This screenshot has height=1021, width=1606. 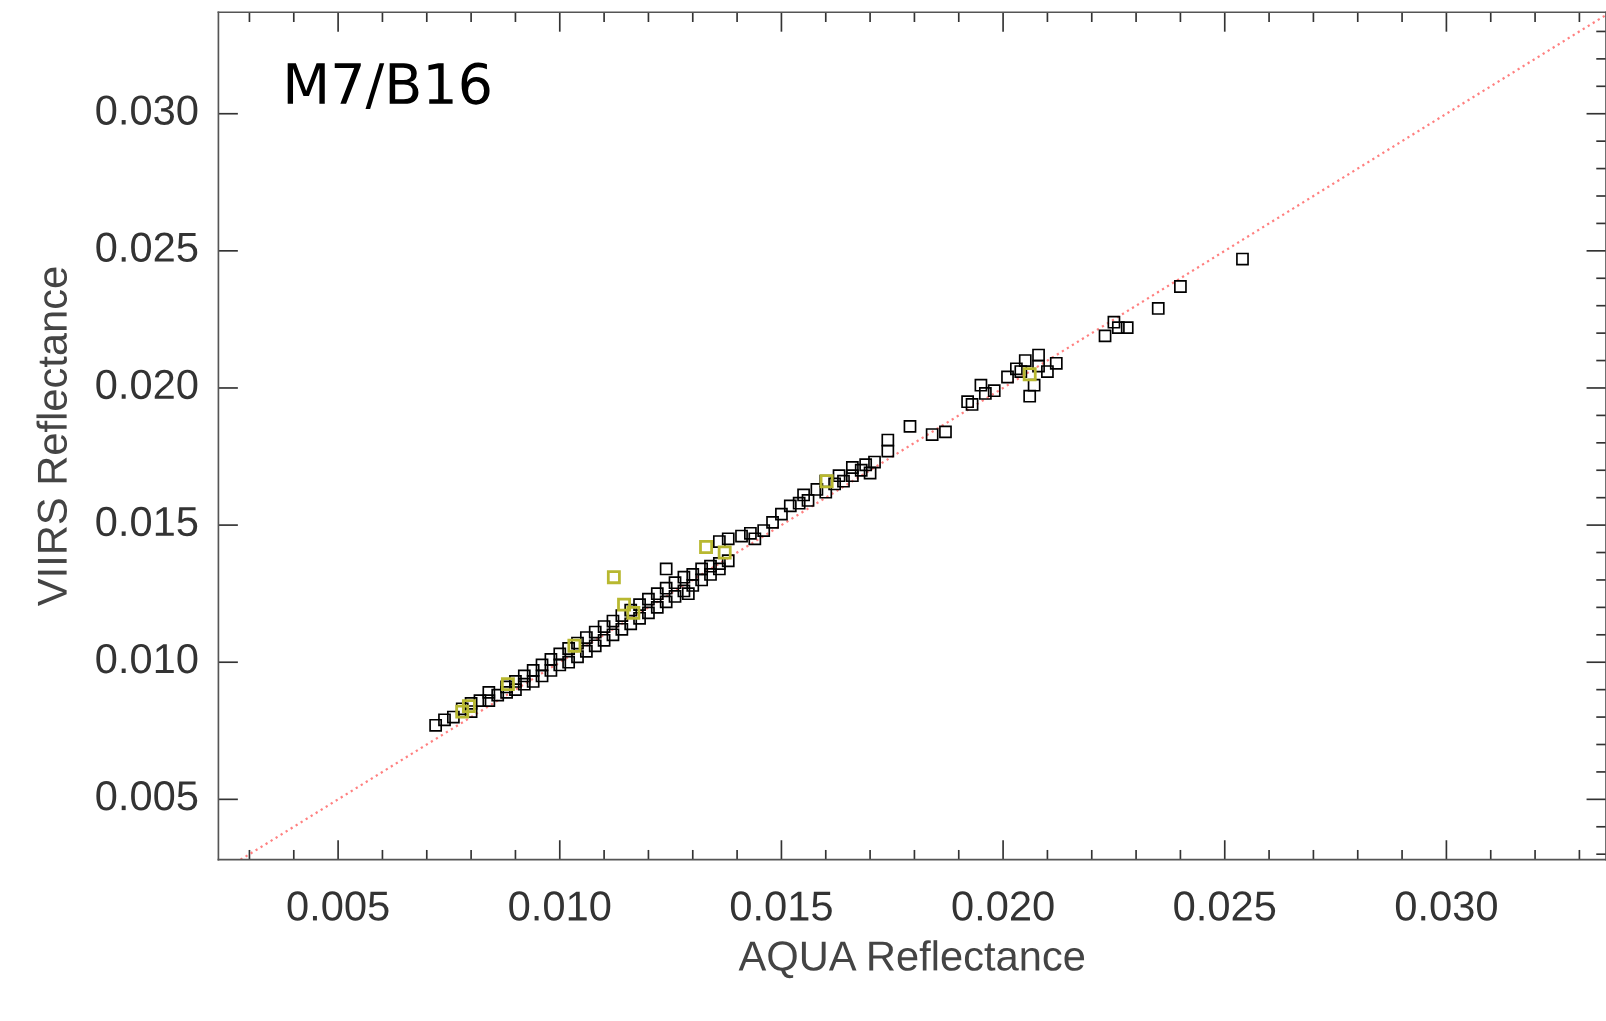 What do you see at coordinates (1225, 906) in the screenshot?
I see `x-tick-label: 0.025` at bounding box center [1225, 906].